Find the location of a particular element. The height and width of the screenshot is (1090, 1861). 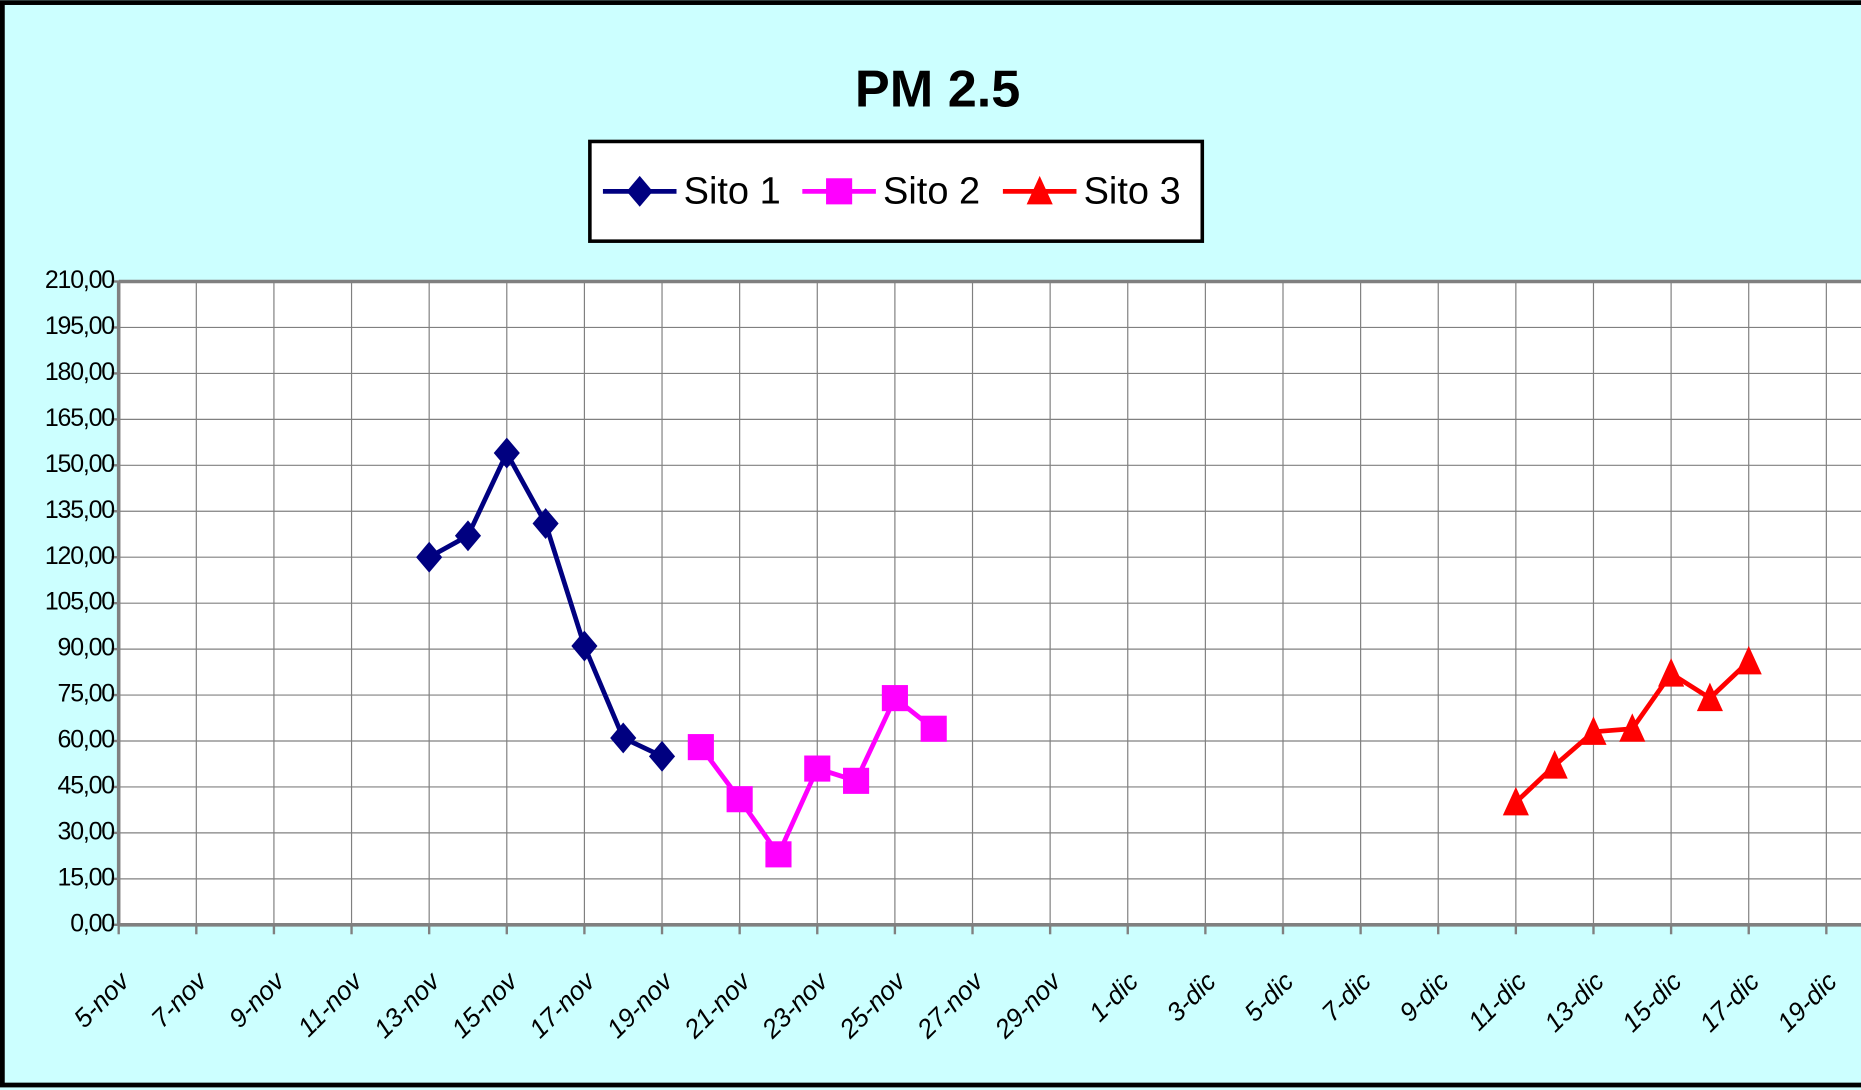

legend-label: Sito 2 is located at coordinates (931, 192).